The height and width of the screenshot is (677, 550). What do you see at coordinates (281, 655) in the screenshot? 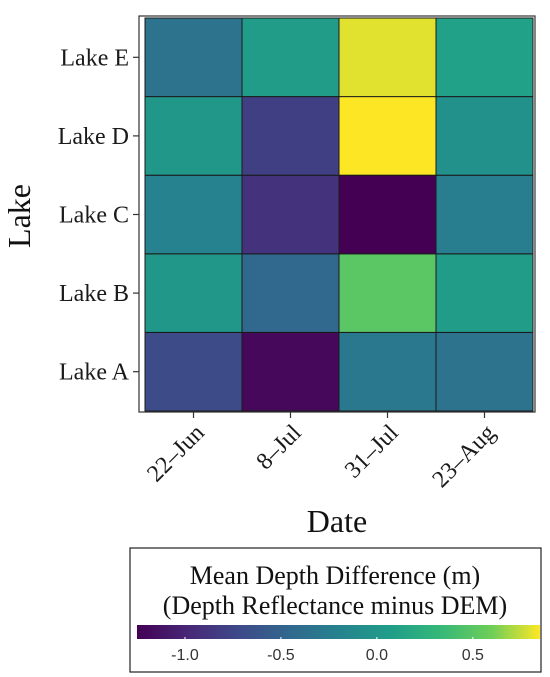
I see `colorbar-tick-label: -0.5` at bounding box center [281, 655].